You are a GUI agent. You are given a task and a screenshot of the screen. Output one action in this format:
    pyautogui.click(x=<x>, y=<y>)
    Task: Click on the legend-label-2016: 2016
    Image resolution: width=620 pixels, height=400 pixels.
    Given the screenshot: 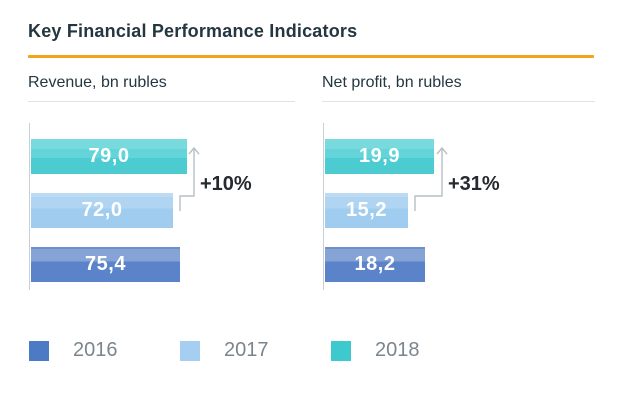 What is the action you would take?
    pyautogui.click(x=95, y=350)
    